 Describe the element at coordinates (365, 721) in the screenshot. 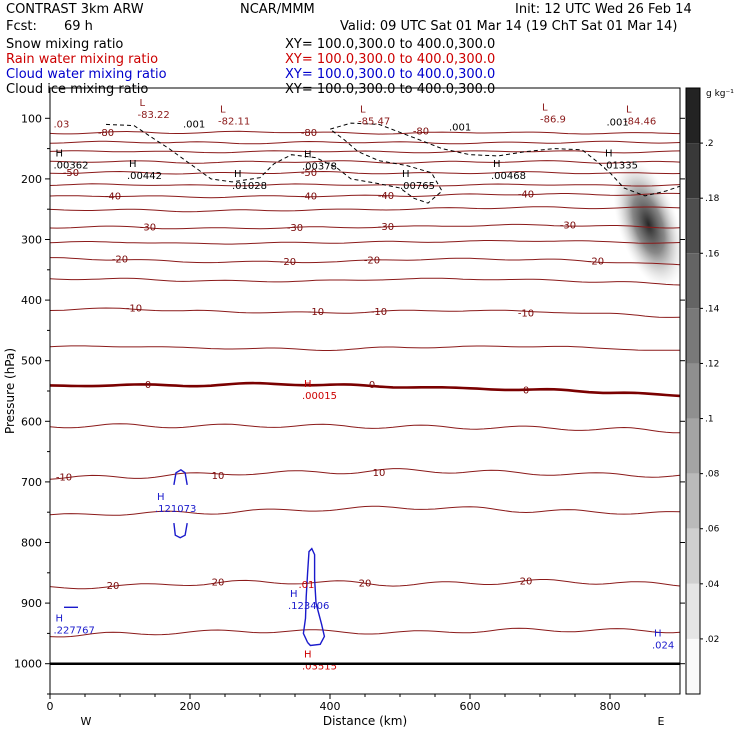

I see `x-axis-label: Distance (km)` at that location.